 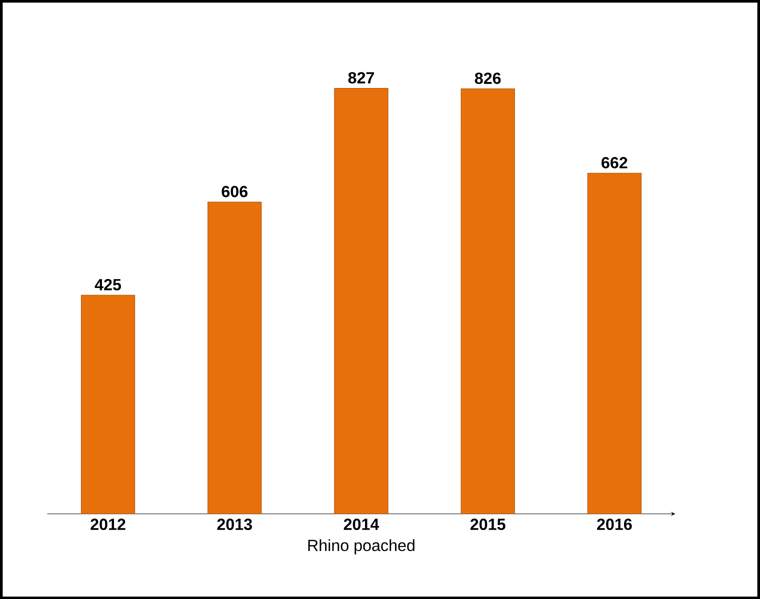 I want to click on data-label: 425, so click(x=108, y=284).